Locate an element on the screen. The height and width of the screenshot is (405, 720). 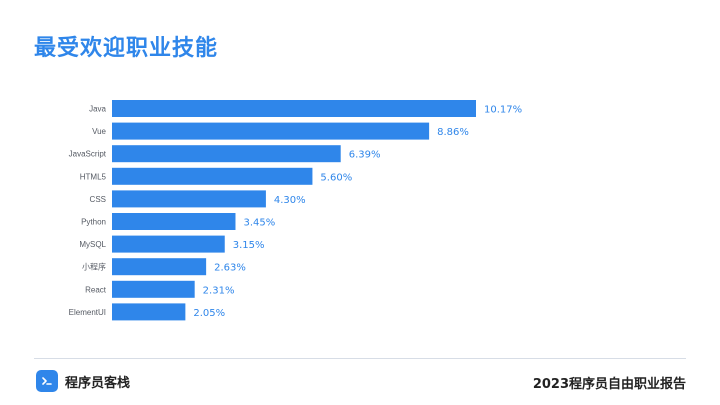
value-label: 6.39% is located at coordinates (365, 155).